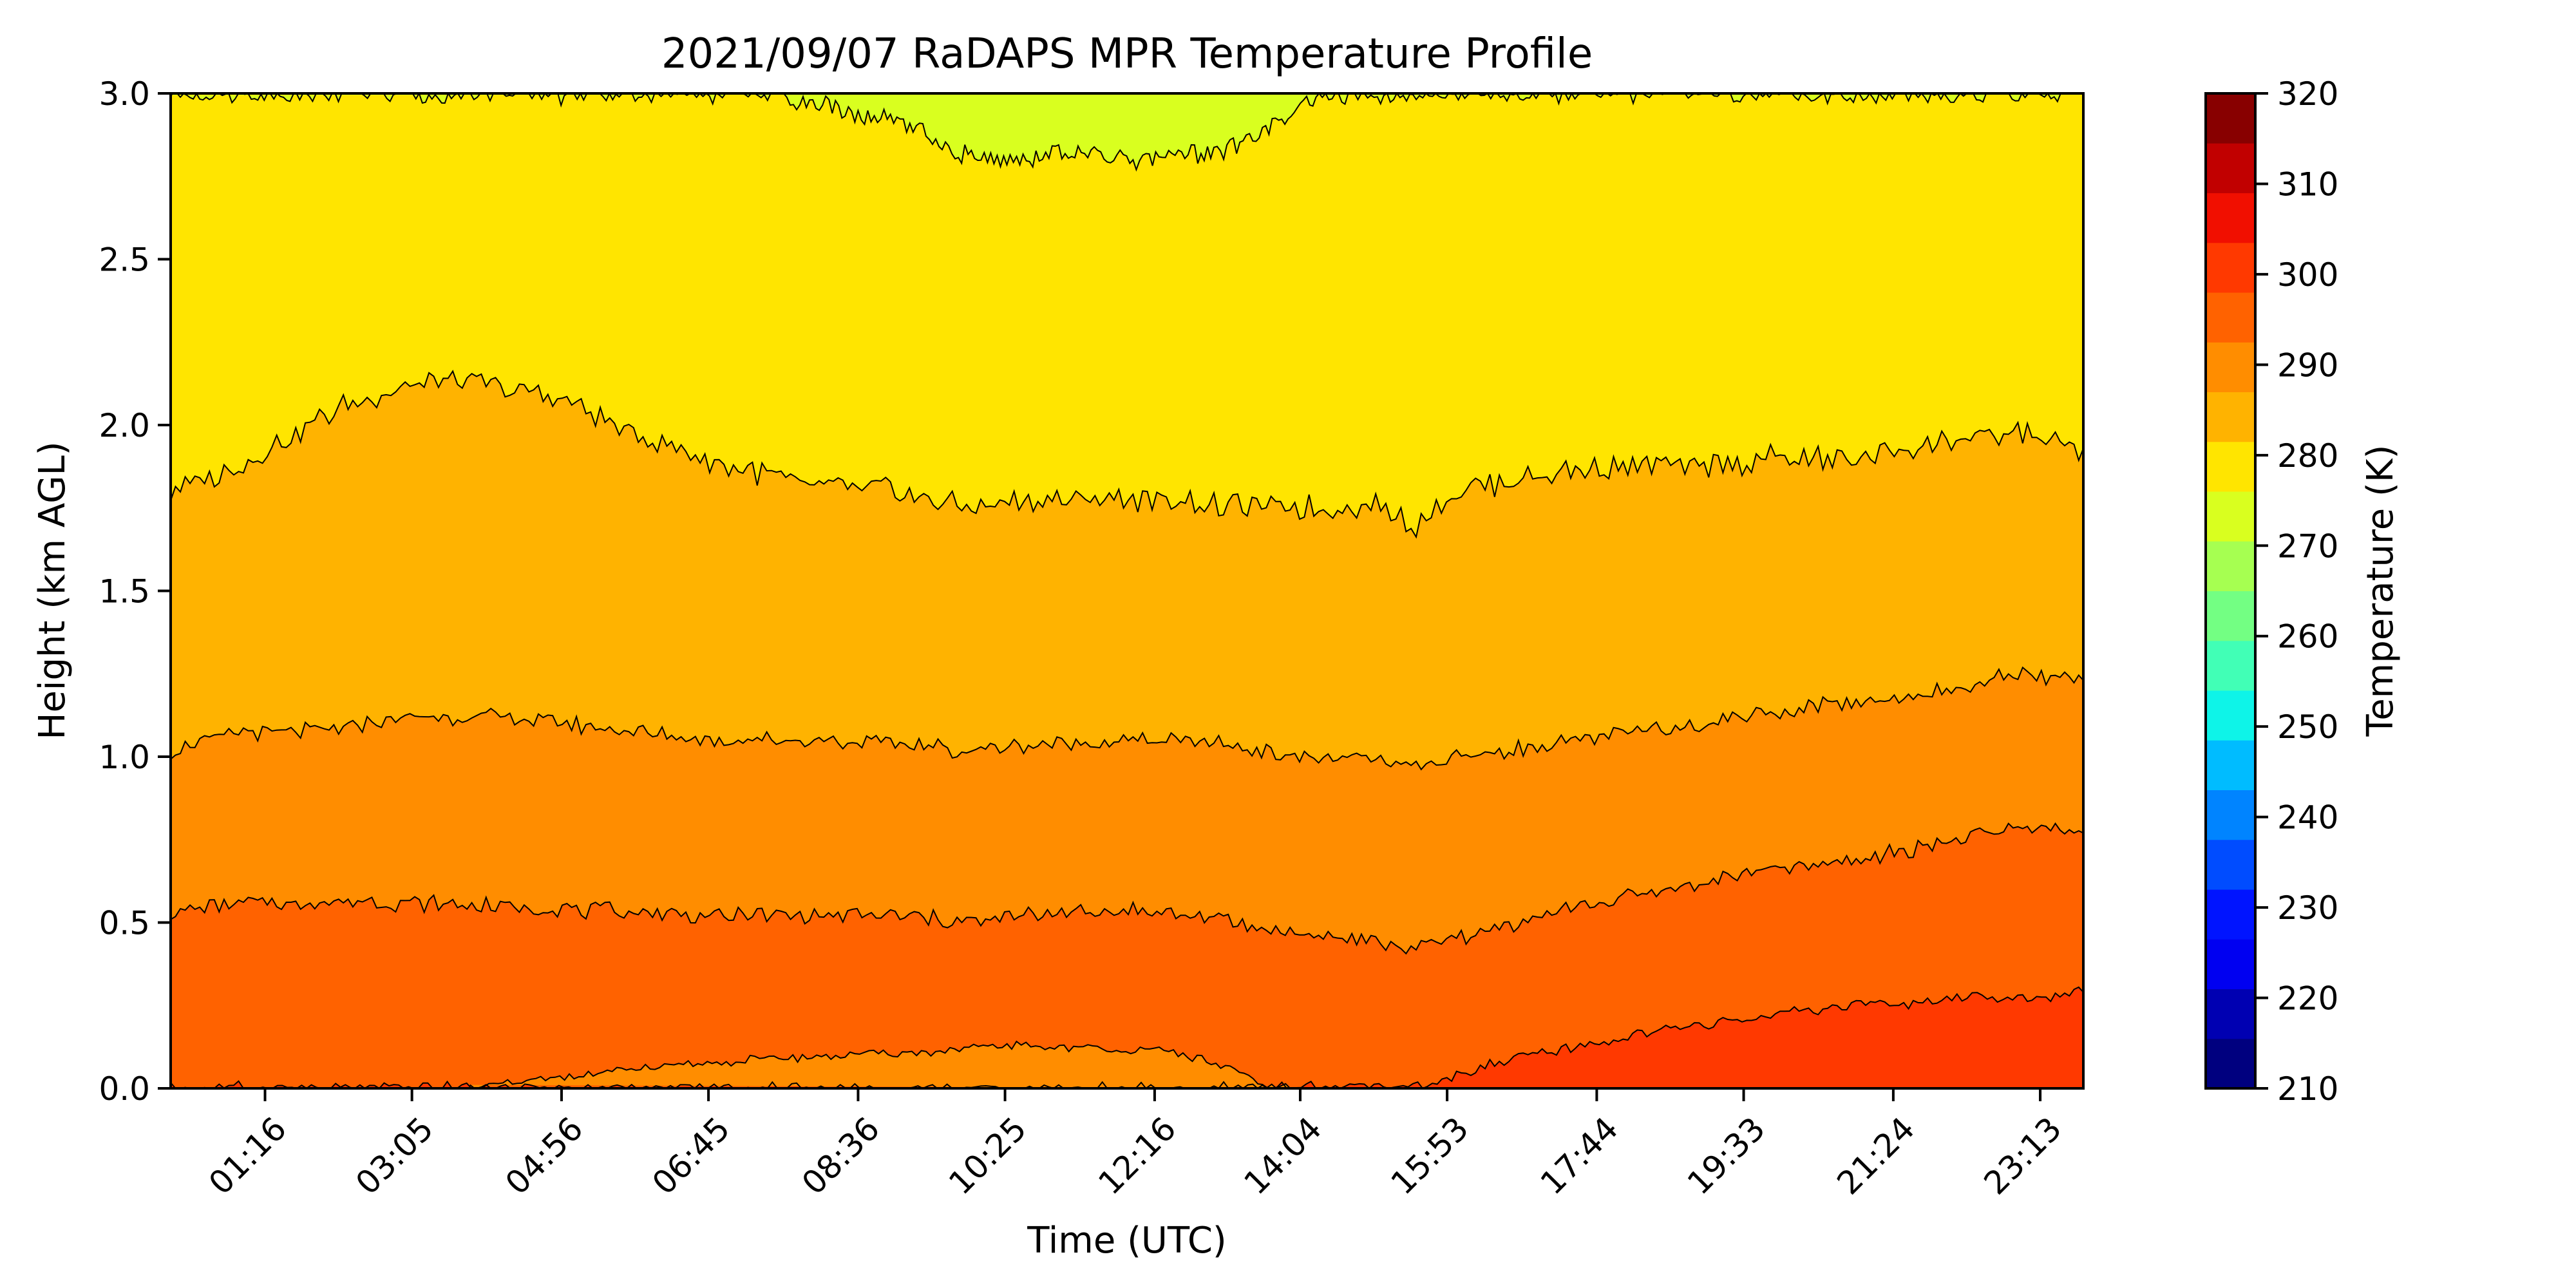 This screenshot has height=1288, width=2576. What do you see at coordinates (2307, 637) in the screenshot?
I see `colorbar-tick-label: 260` at bounding box center [2307, 637].